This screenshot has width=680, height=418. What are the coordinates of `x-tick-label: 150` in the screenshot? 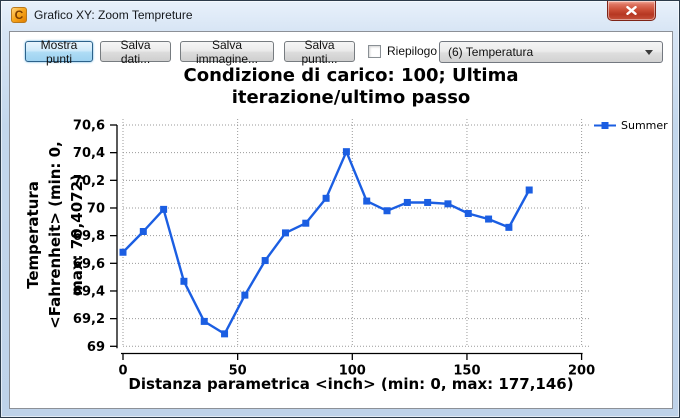 It's located at (466, 371).